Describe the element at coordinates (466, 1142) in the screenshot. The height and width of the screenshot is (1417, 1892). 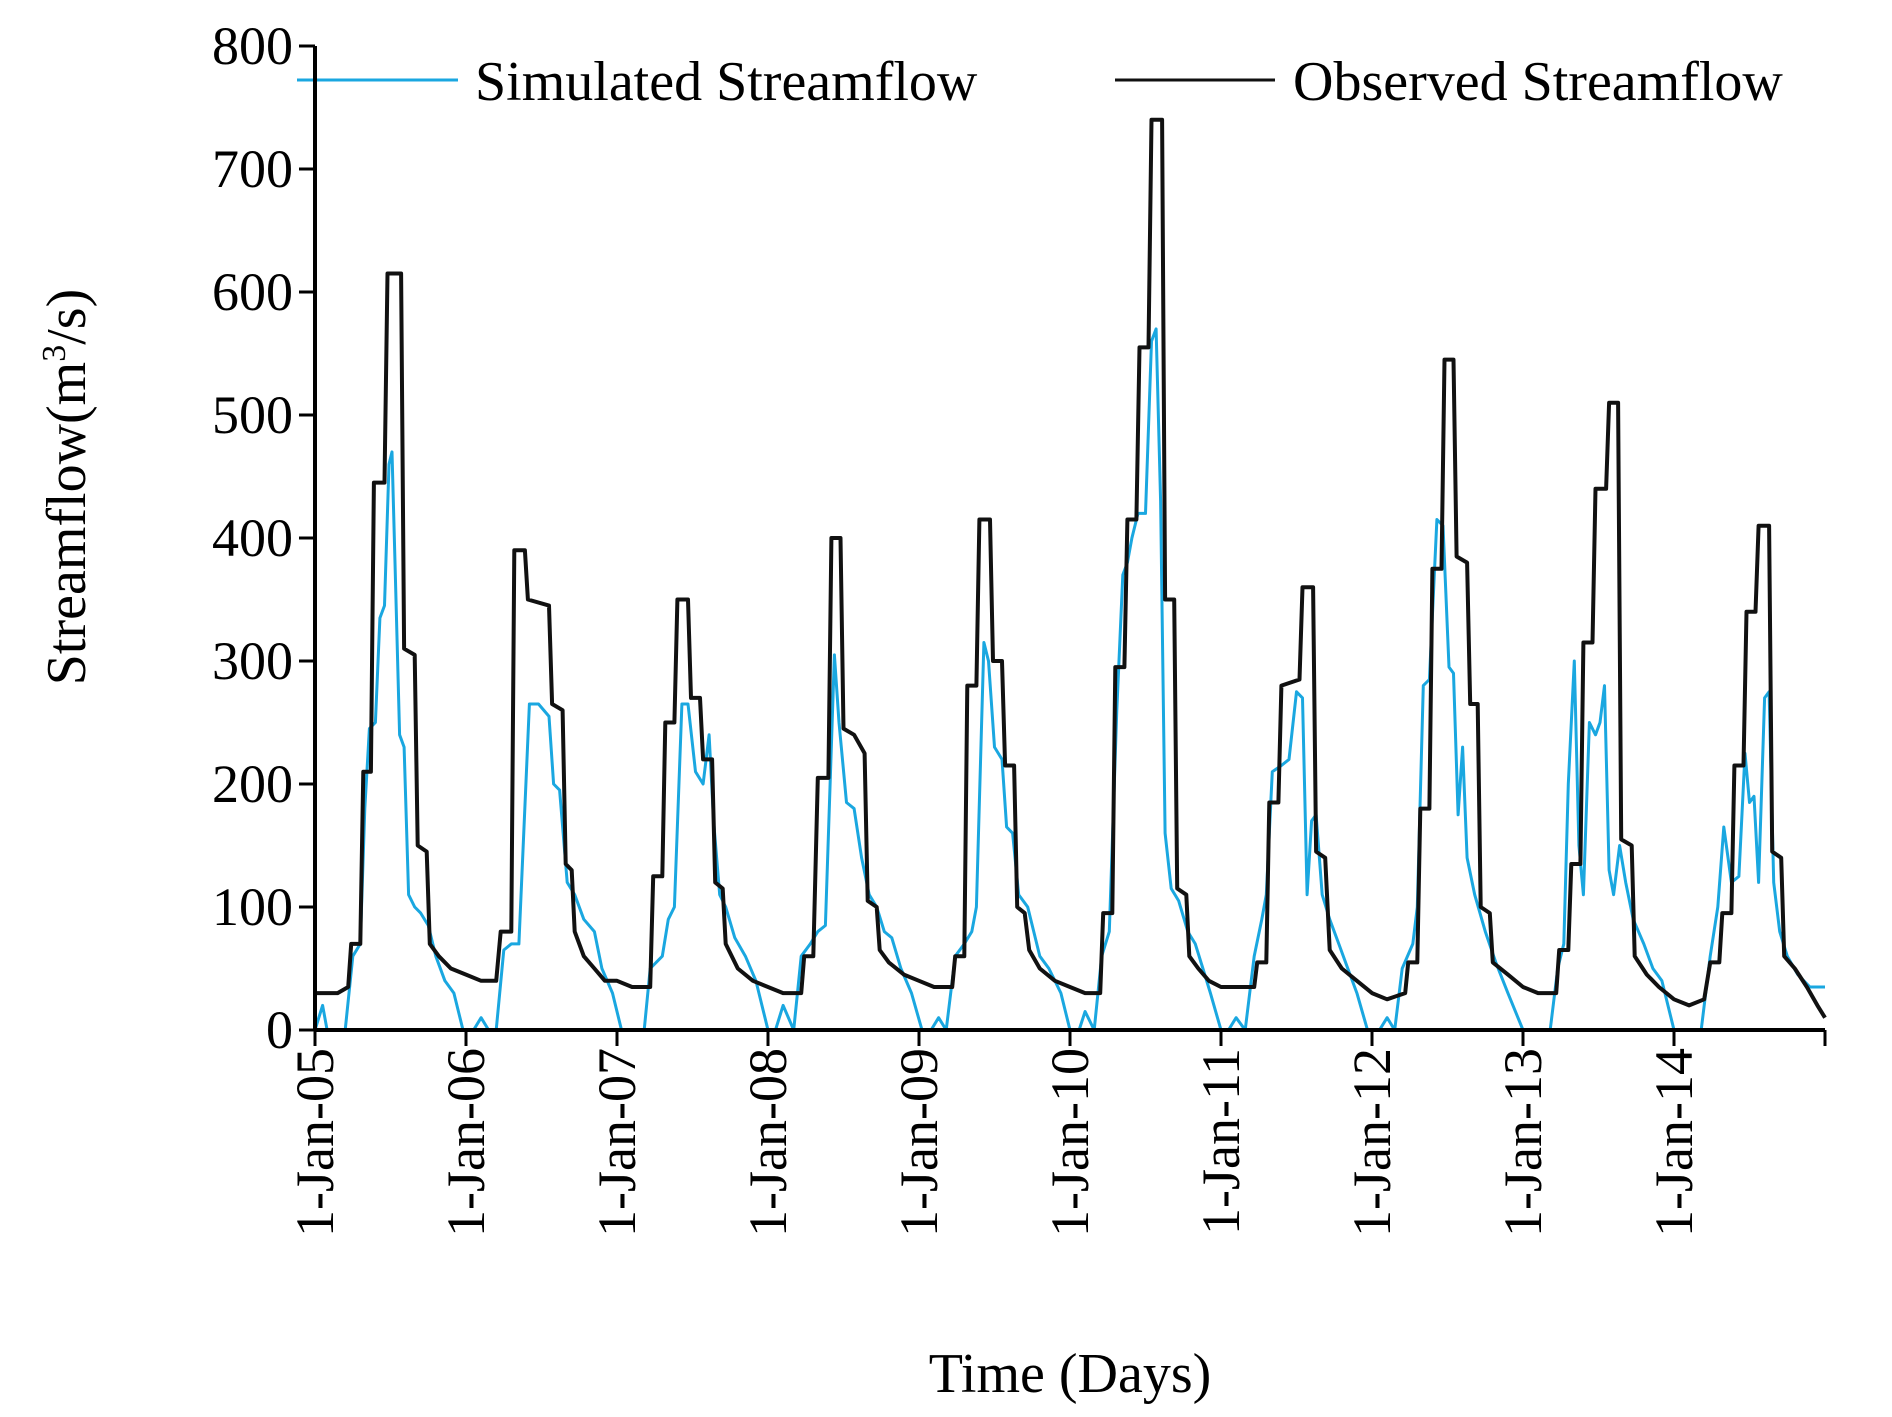
I see `x-tick-label: 1-Jan-06` at that location.